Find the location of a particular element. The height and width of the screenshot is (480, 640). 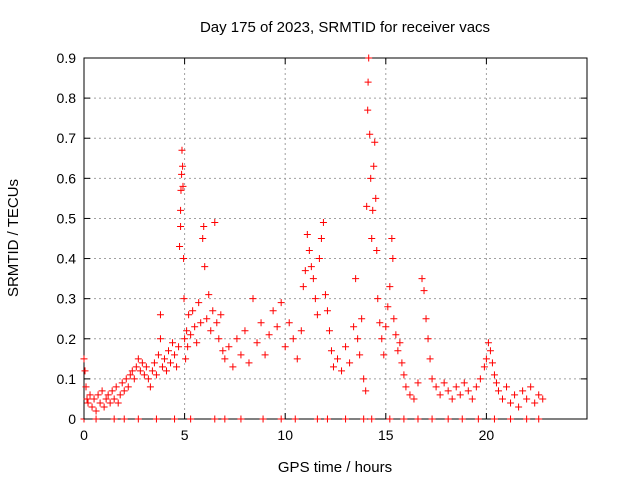

y-tick-label: 0.7 is located at coordinates (67, 138).